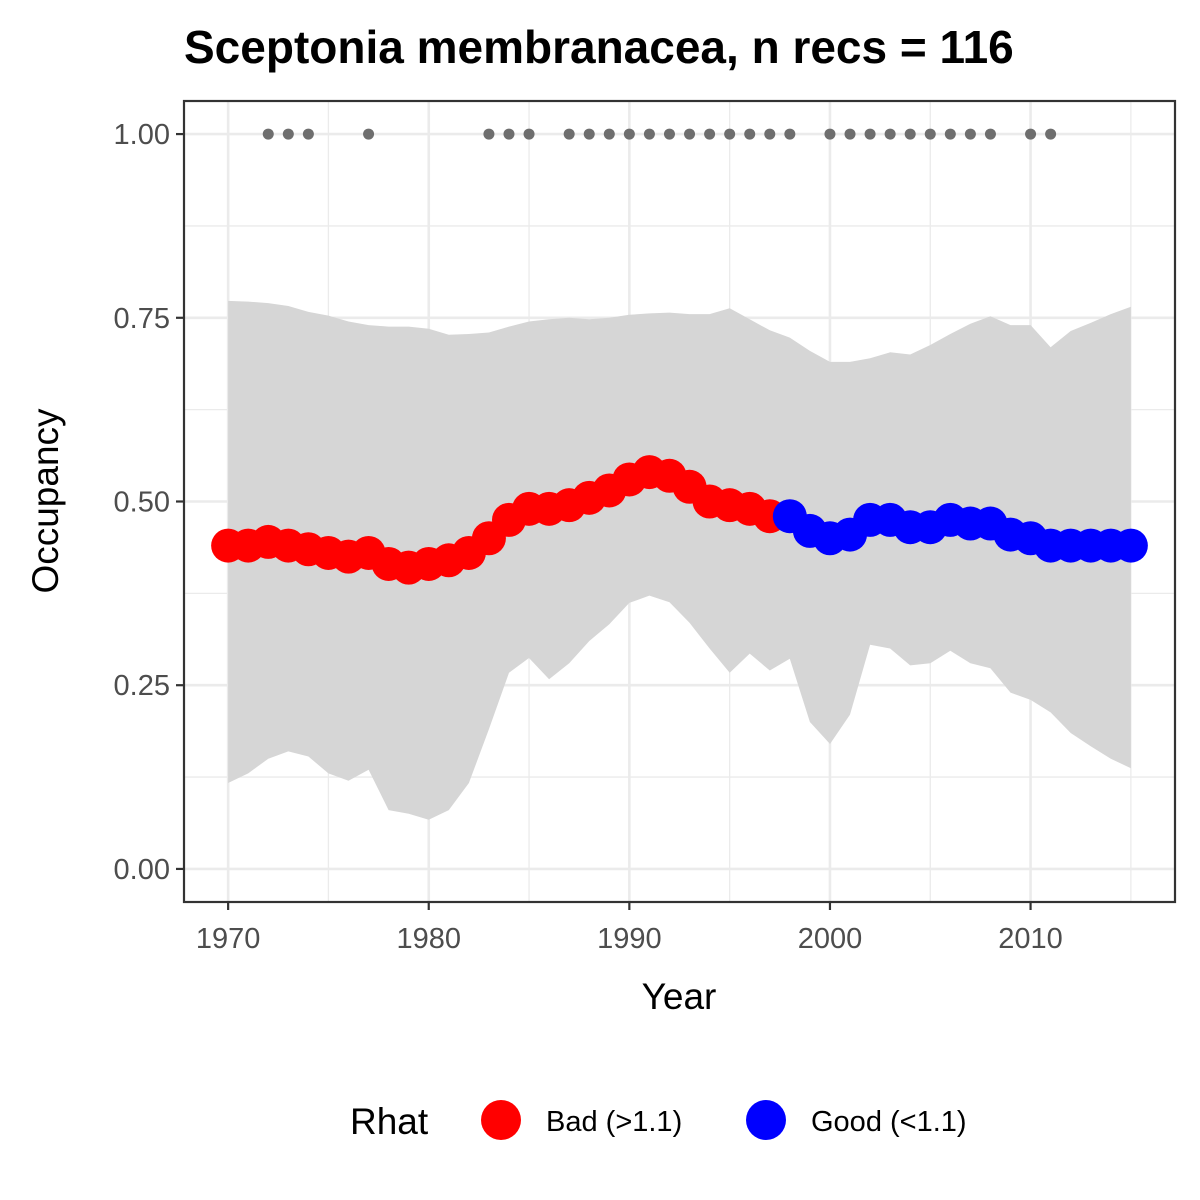 Image resolution: width=1200 pixels, height=1200 pixels. What do you see at coordinates (629, 939) in the screenshot?
I see `x-tick-label: 1990` at bounding box center [629, 939].